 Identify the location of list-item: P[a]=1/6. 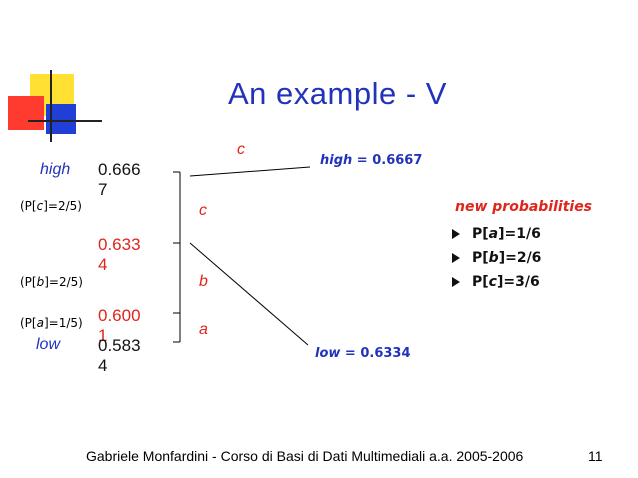
(496, 234).